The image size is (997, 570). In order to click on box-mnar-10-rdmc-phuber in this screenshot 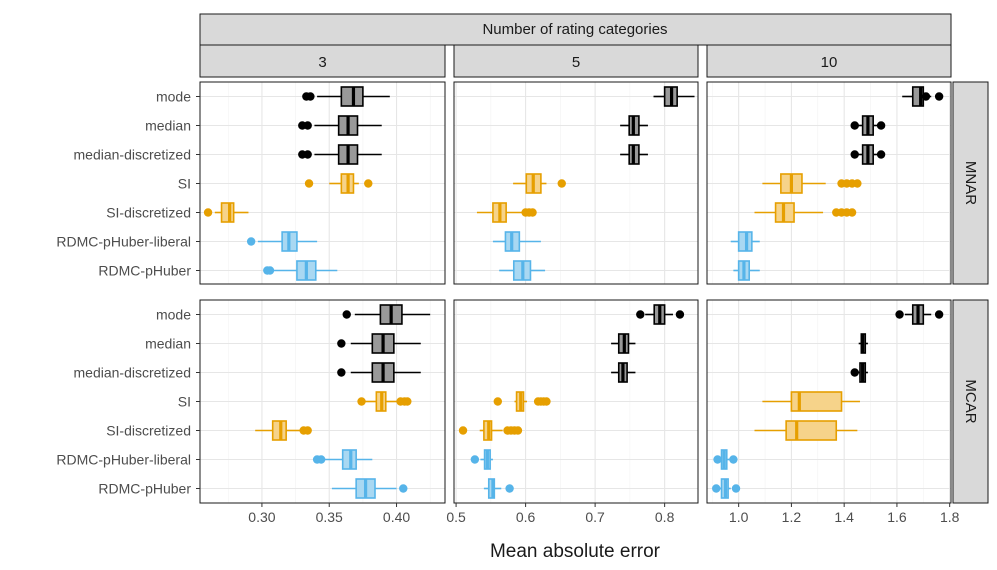, I will do `click(746, 270)`.